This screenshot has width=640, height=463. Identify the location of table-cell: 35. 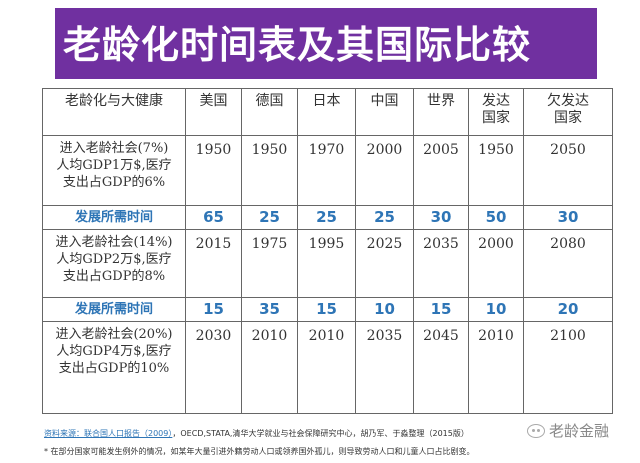
(269, 309).